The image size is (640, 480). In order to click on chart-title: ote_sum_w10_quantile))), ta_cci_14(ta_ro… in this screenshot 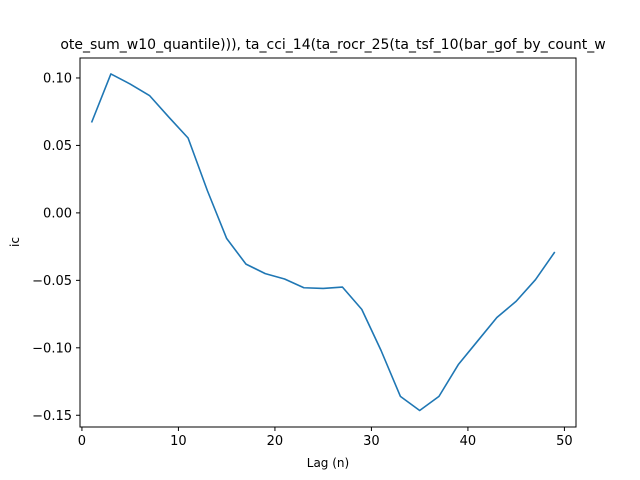, I will do `click(332, 45)`.